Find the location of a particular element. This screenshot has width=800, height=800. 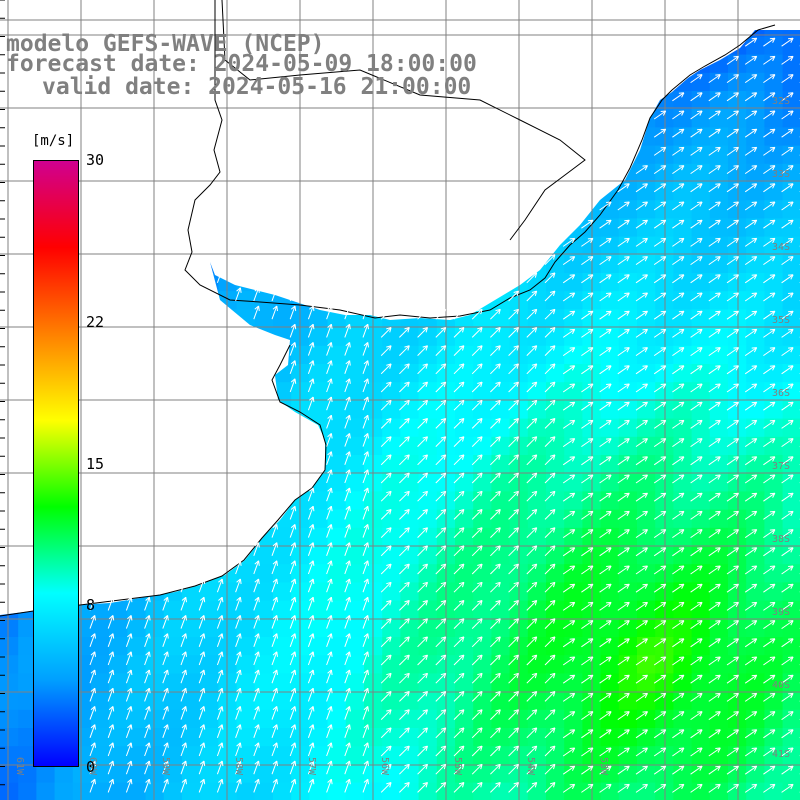

longitude-label: 58W is located at coordinates (238, 766).